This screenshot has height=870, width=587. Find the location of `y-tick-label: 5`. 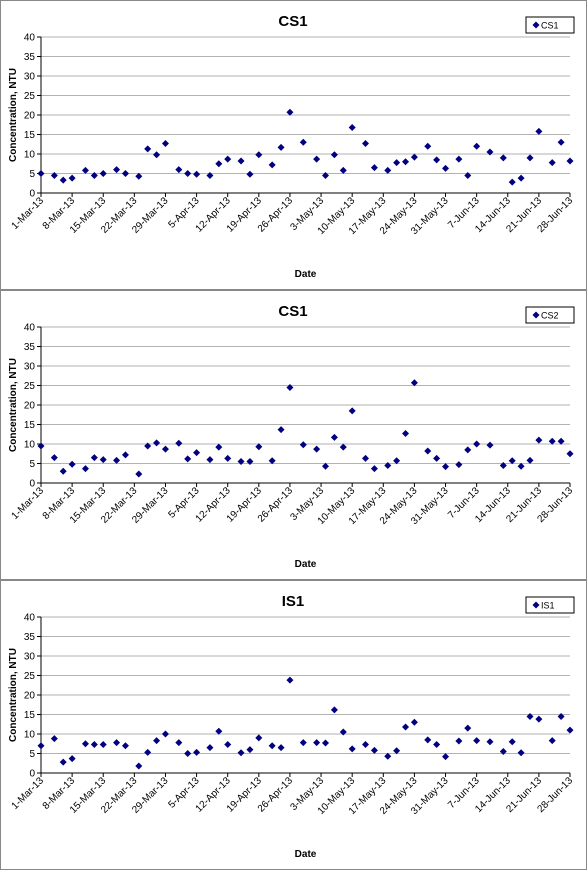

y-tick-label: 5 is located at coordinates (32, 174).